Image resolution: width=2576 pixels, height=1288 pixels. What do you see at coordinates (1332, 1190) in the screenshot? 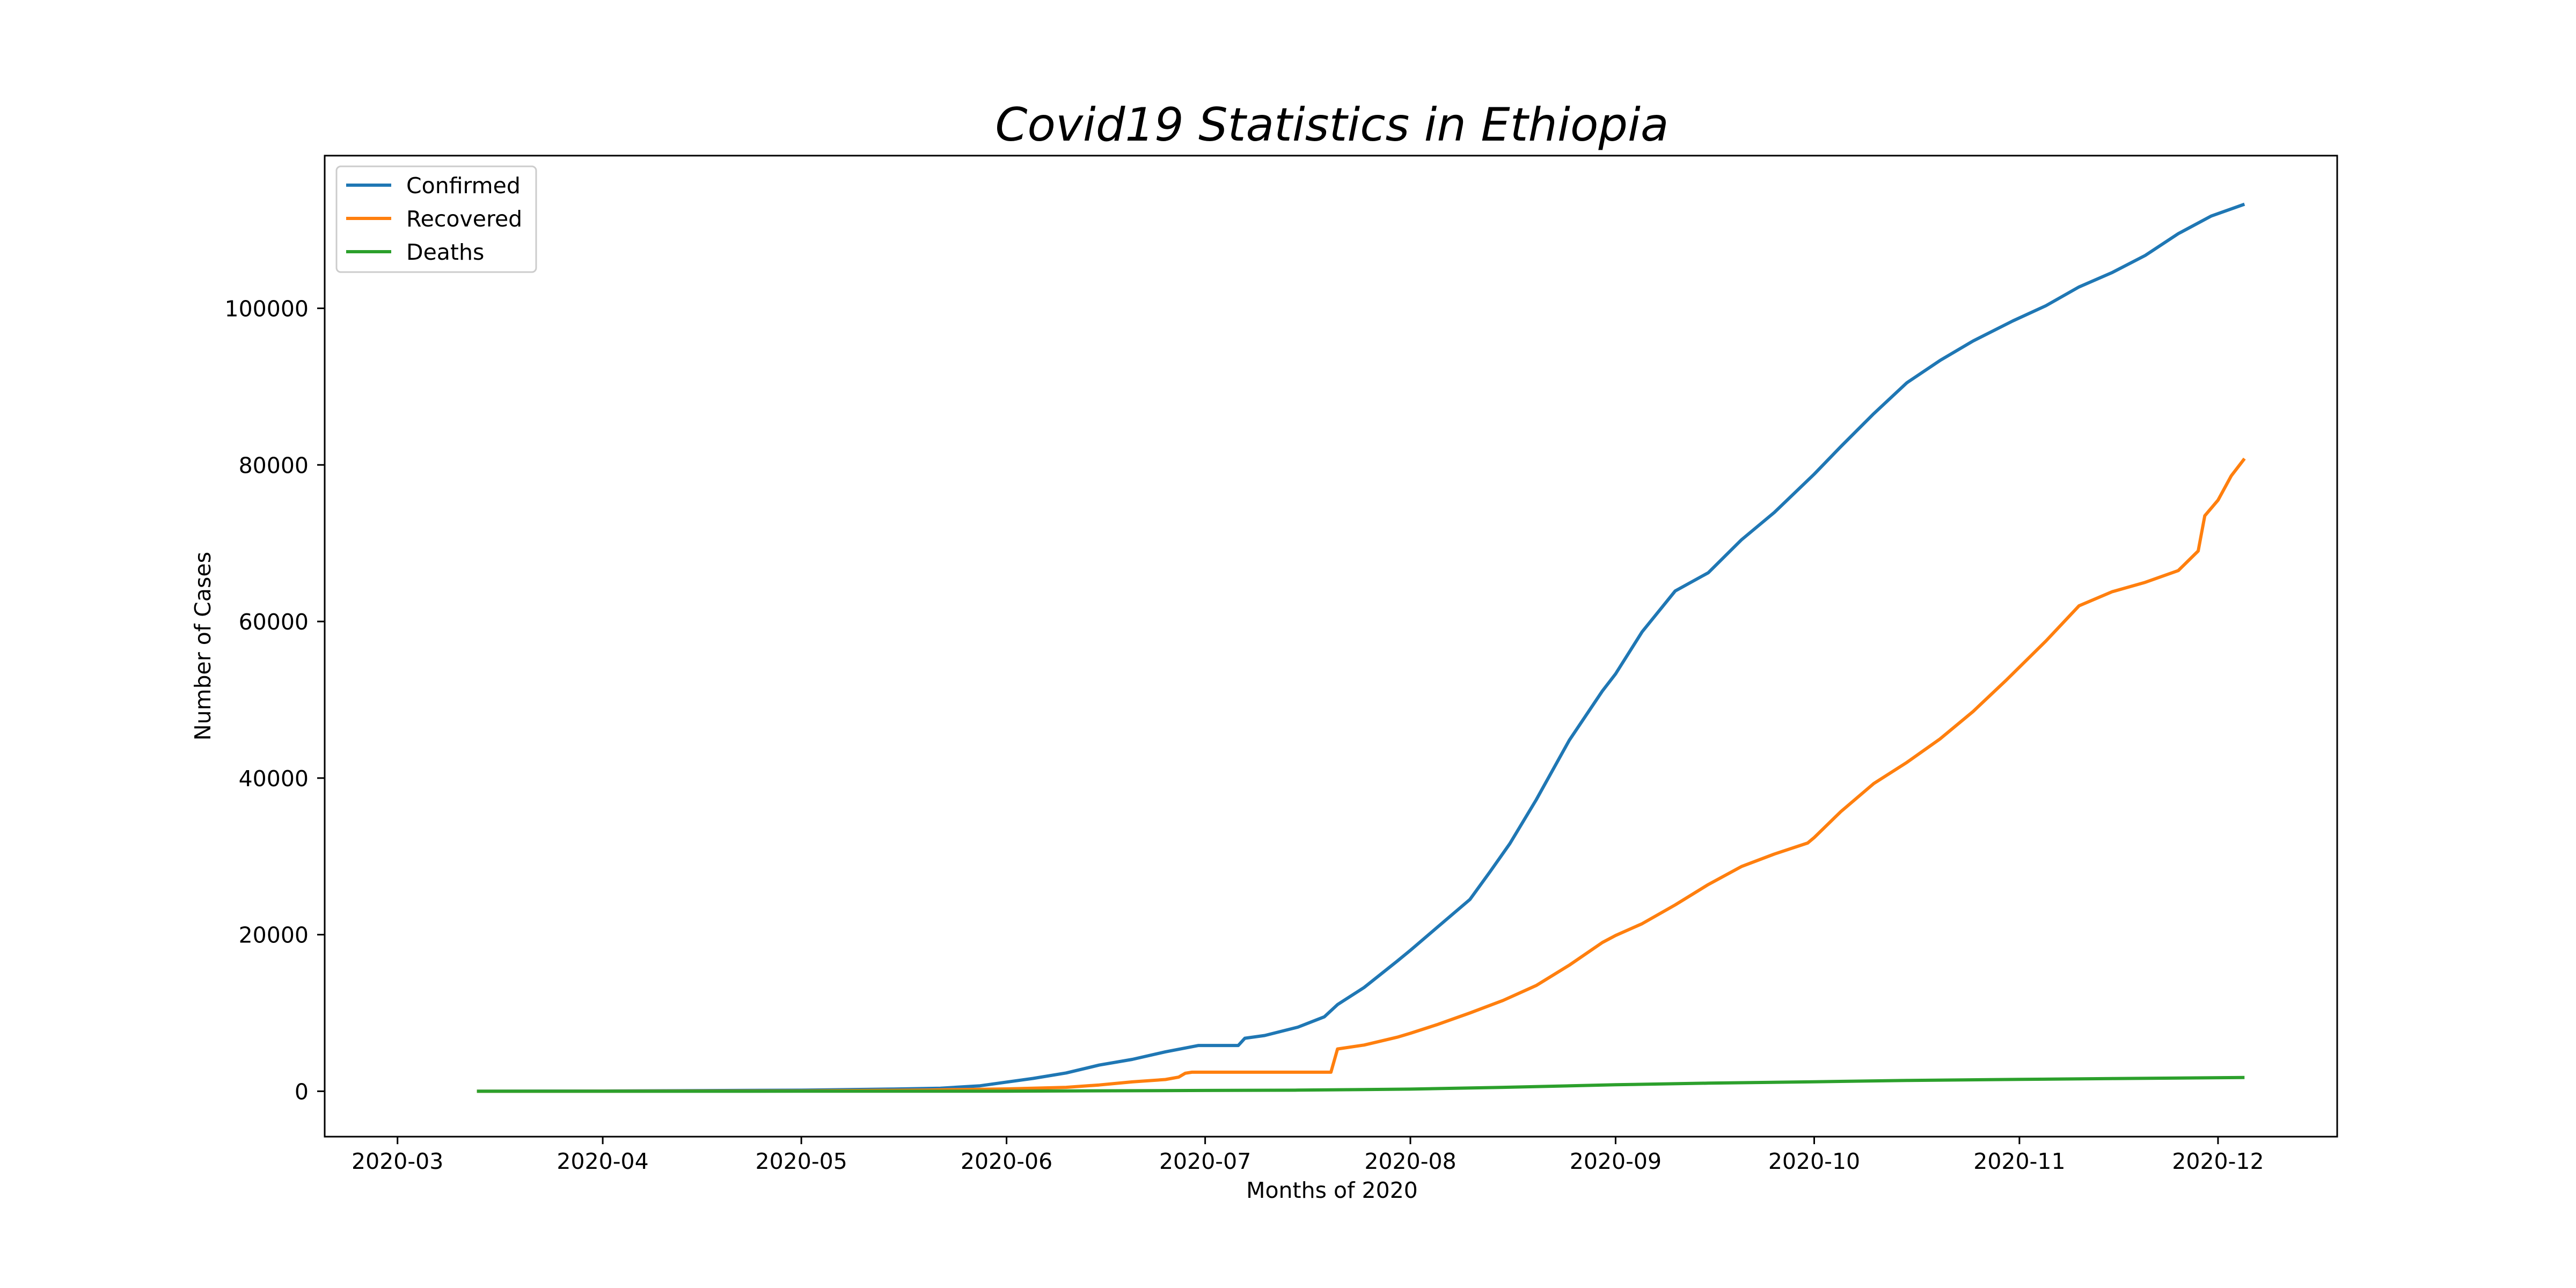
I see `x-axis-label: Months of 2020` at bounding box center [1332, 1190].